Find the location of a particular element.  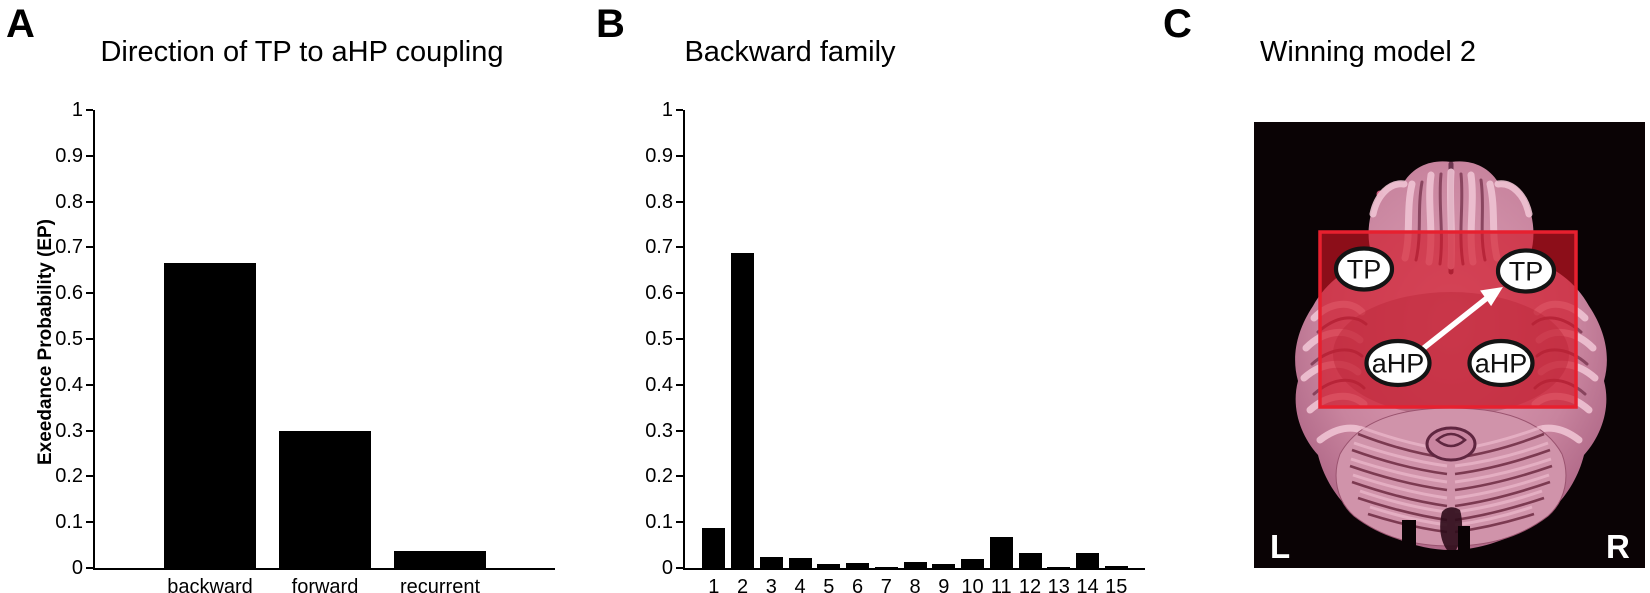

orientation-marker-left: L is located at coordinates (1280, 546).